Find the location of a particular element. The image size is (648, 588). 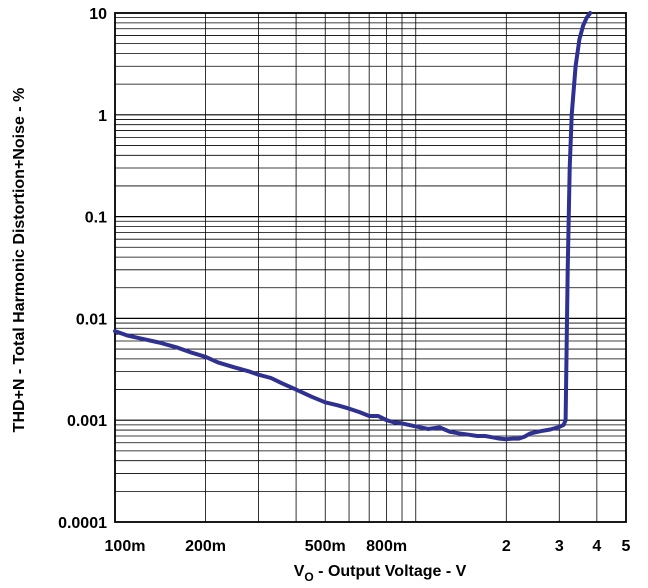

x-tick-label: 5 is located at coordinates (626, 546).